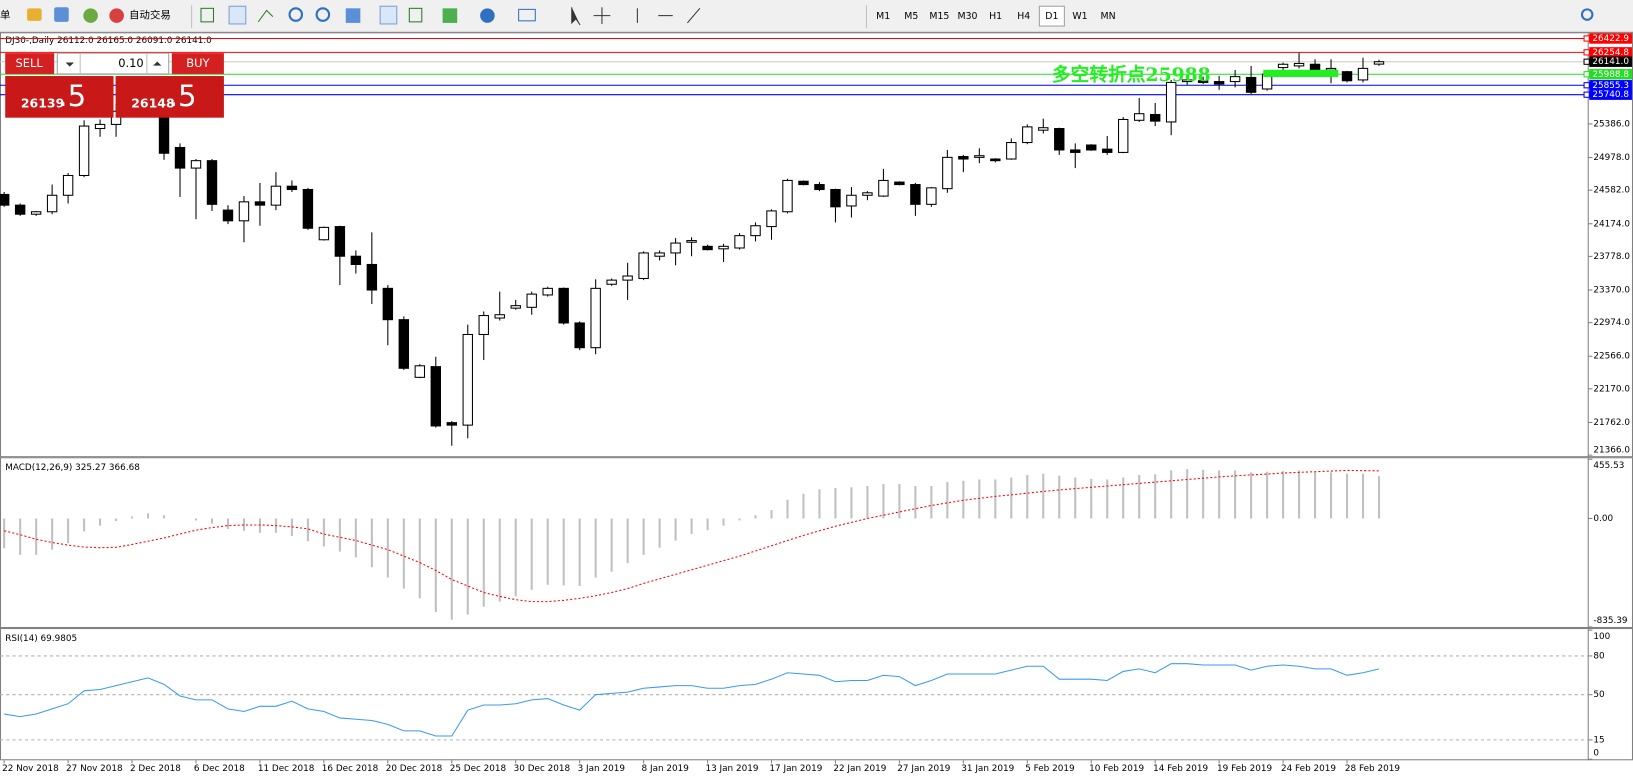 Image resolution: width=1633 pixels, height=778 pixels. Describe the element at coordinates (130, 63) in the screenshot. I see `lot-value: 0.10` at that location.